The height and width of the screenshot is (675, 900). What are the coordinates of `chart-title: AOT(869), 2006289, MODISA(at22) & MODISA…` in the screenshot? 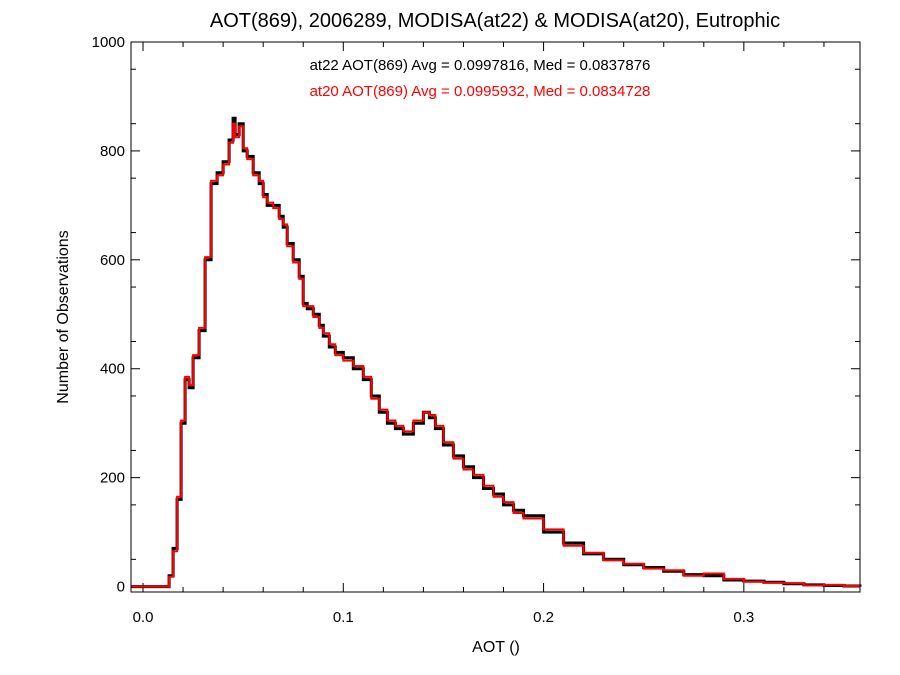 It's located at (495, 21).